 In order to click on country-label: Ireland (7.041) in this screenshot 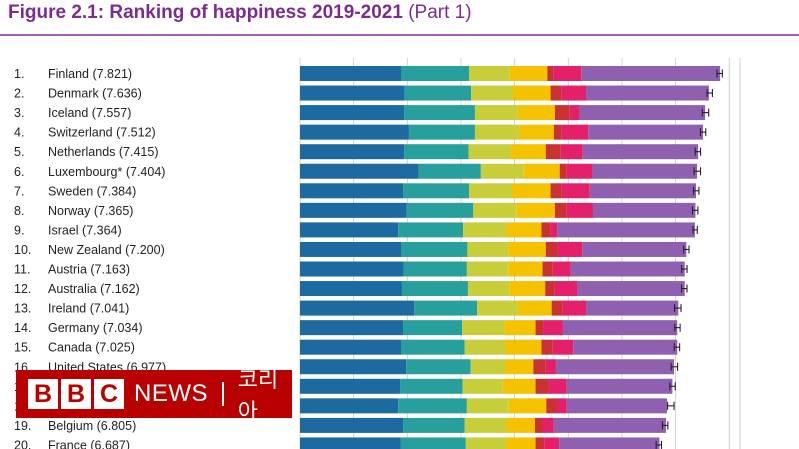, I will do `click(88, 309)`.